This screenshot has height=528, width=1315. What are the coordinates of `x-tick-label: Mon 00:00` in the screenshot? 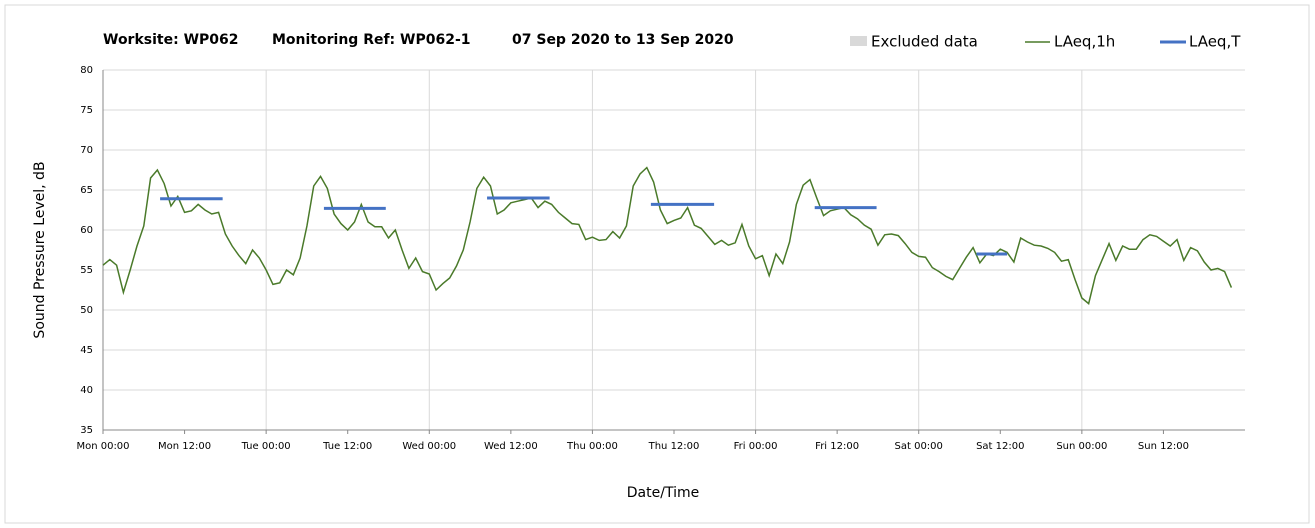 It's located at (102, 446).